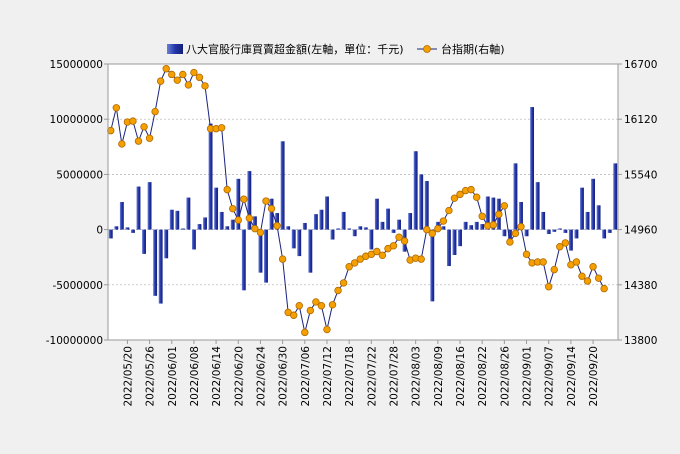  Describe the element at coordinates (239, 376) in the screenshot. I see `x-tick-label: 2022/06/20` at that location.